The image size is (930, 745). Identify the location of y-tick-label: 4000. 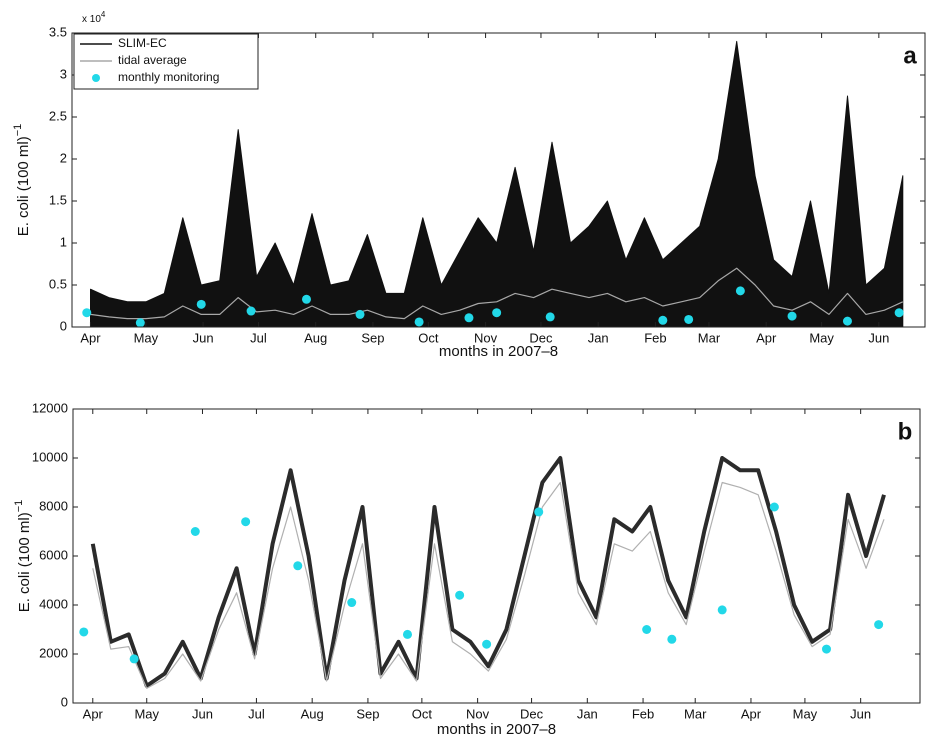
(53, 603).